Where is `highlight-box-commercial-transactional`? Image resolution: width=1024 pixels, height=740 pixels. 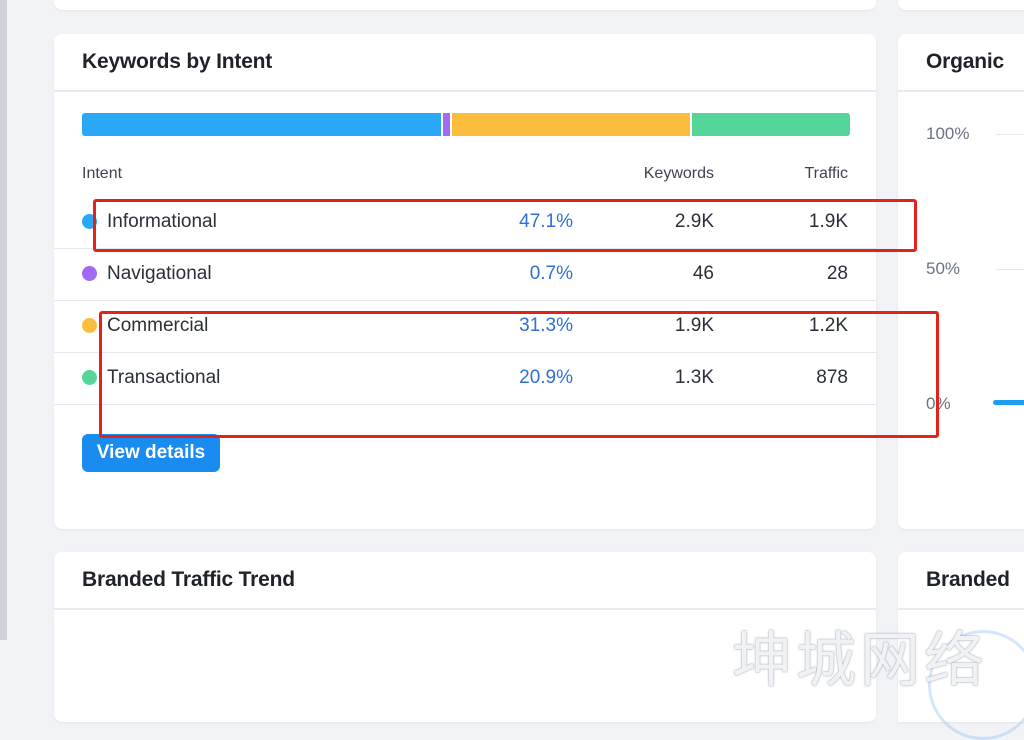
highlight-box-commercial-transactional is located at coordinates (519, 374).